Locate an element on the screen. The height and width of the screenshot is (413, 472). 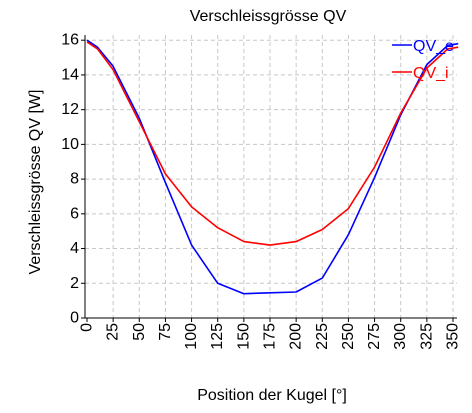
y-tick-label: 0 is located at coordinates (74, 318).